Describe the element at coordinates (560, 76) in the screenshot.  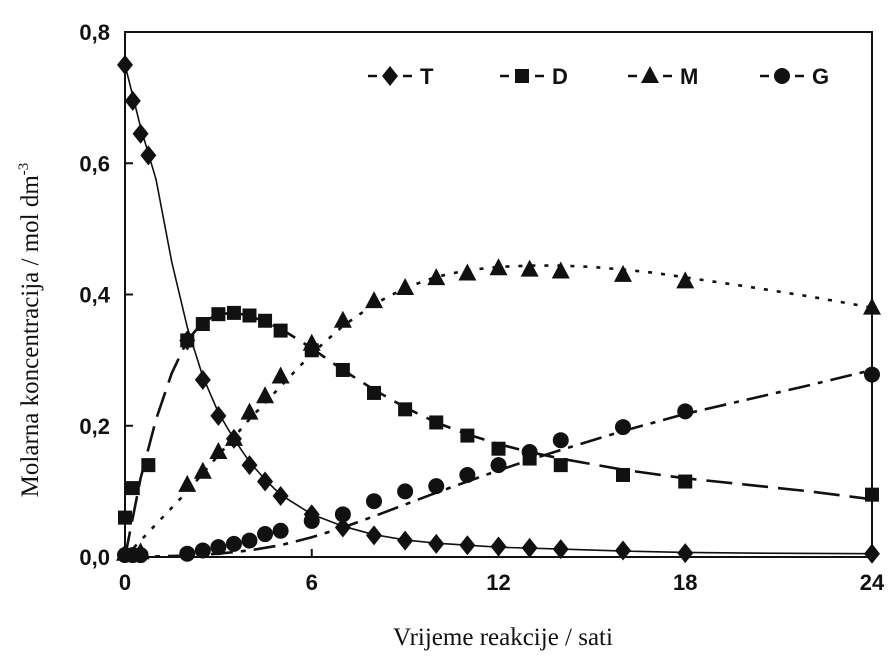
I see `legend-label: D` at that location.